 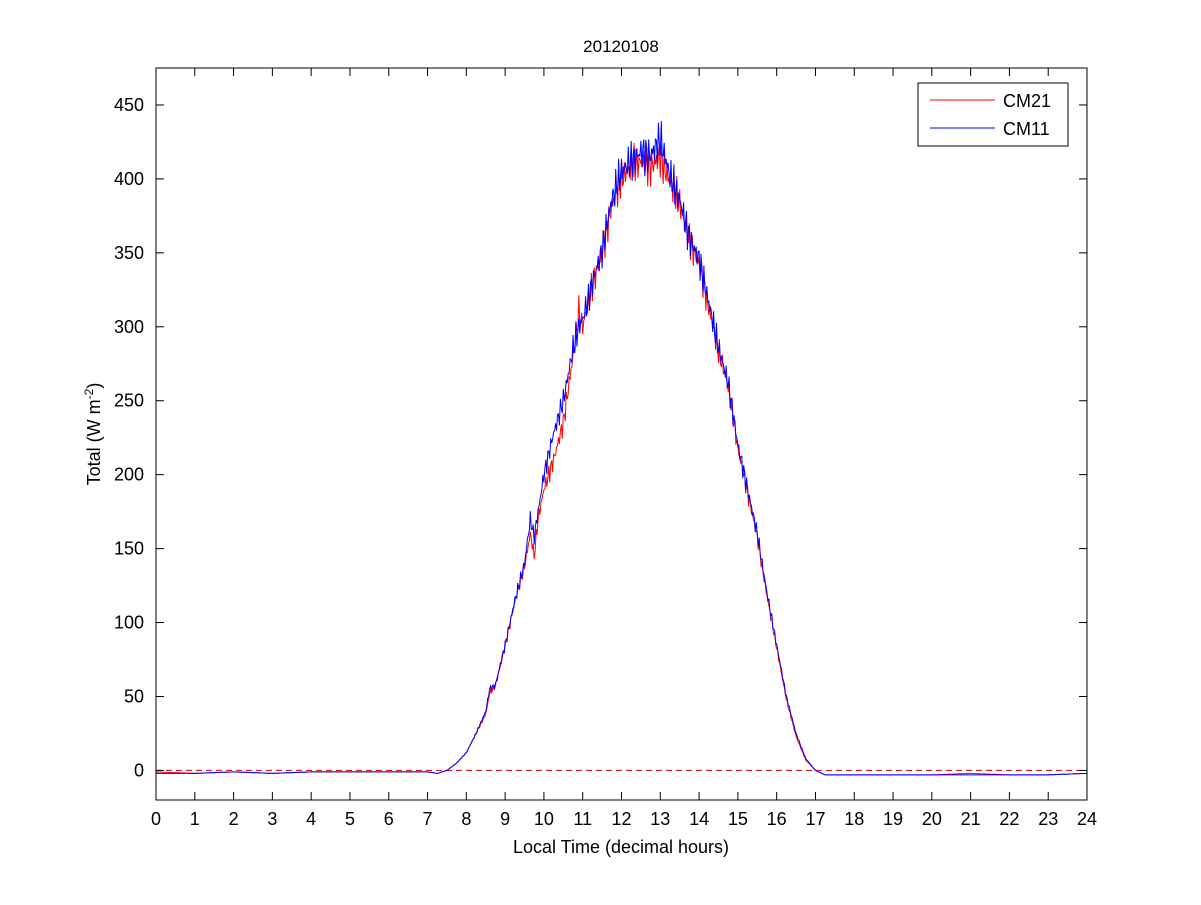 What do you see at coordinates (505, 819) in the screenshot?
I see `x-tick-label: 9` at bounding box center [505, 819].